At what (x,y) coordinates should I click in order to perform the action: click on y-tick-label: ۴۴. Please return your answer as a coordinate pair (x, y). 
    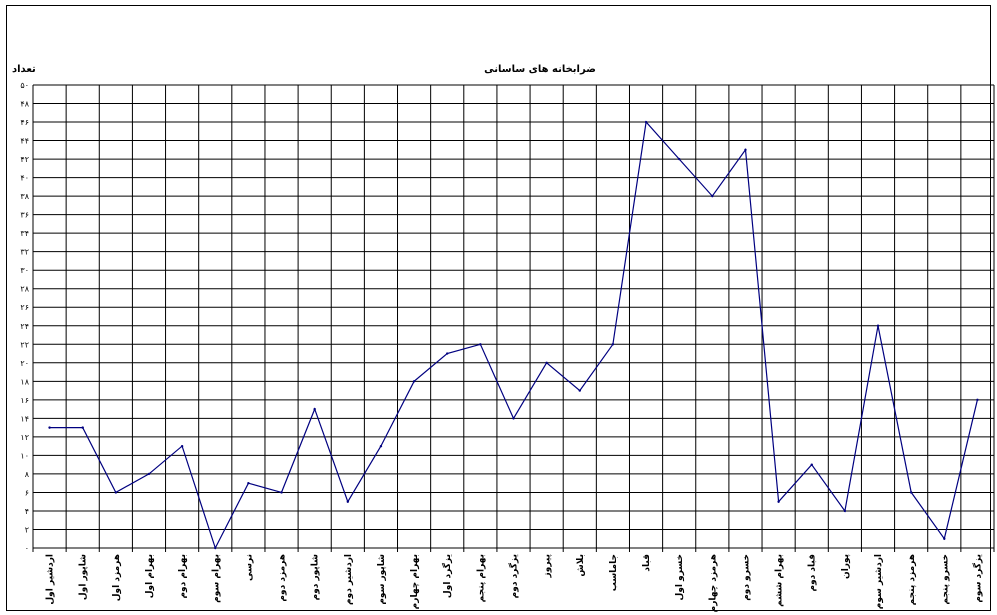
    Looking at the image, I should click on (24, 141).